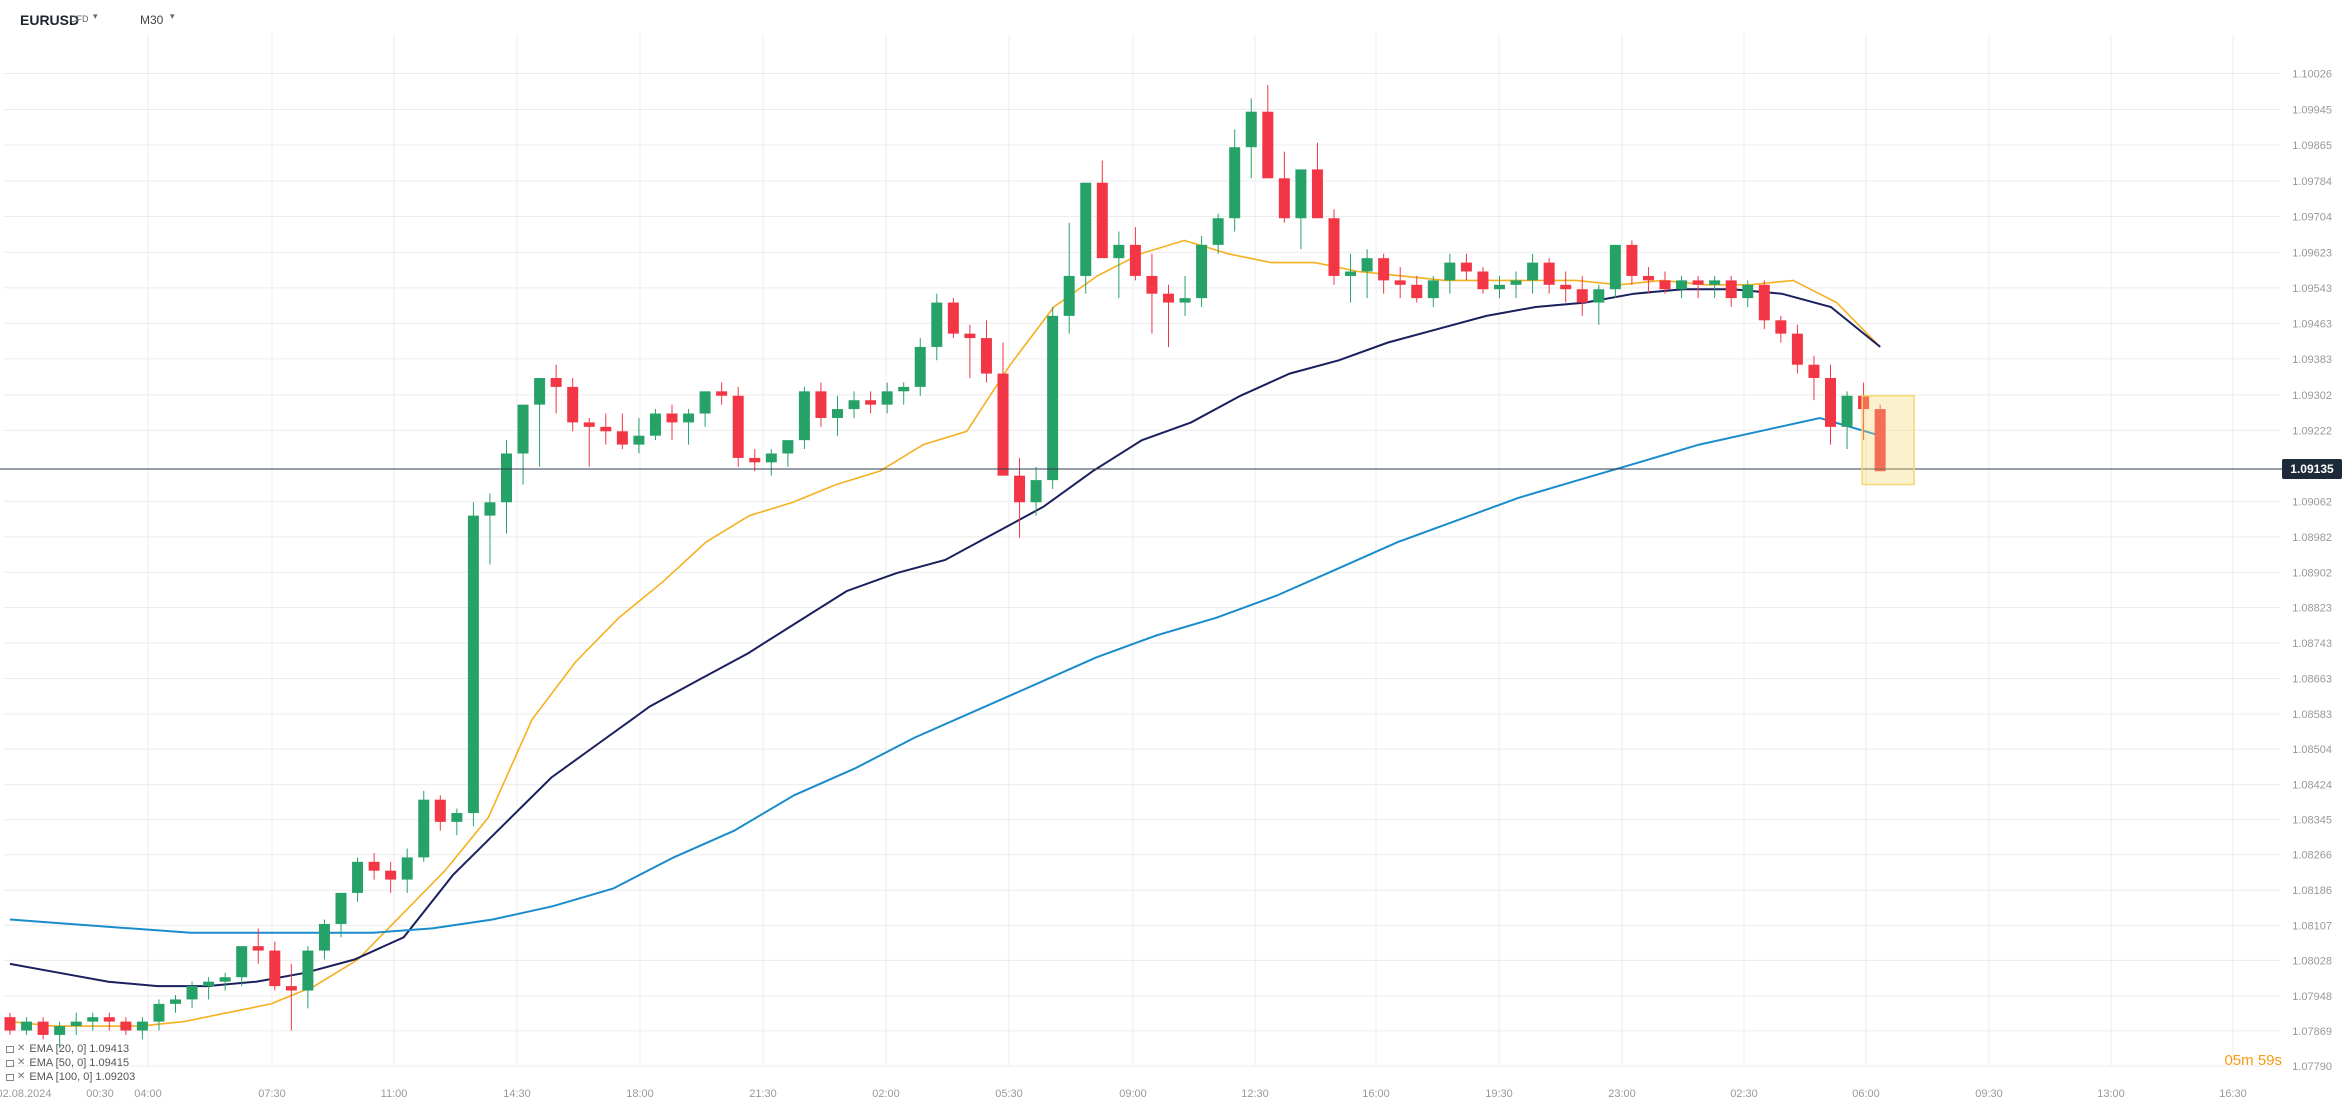 The height and width of the screenshot is (1108, 2348). What do you see at coordinates (50, 20) in the screenshot?
I see `symbol-selector: EURUSD` at bounding box center [50, 20].